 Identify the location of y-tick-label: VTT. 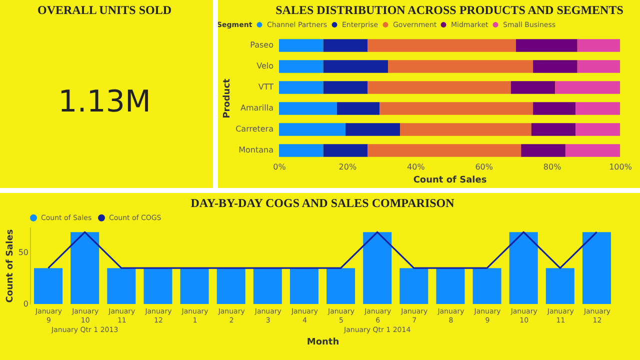
(266, 87).